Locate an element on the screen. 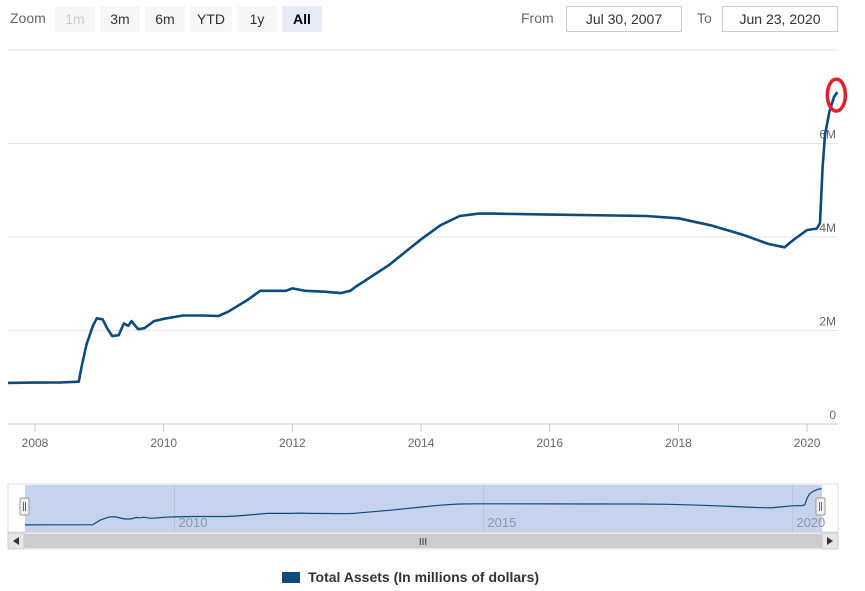  x-tick-label: 2014 is located at coordinates (421, 443).